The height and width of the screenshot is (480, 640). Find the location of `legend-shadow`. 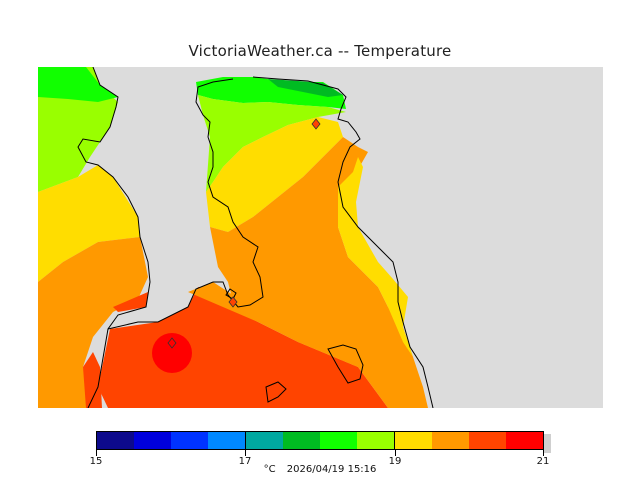

legend-shadow is located at coordinates (547, 443).